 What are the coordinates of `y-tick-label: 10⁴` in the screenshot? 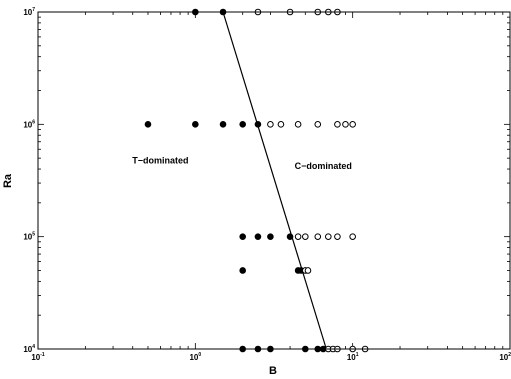 It's located at (29, 349).